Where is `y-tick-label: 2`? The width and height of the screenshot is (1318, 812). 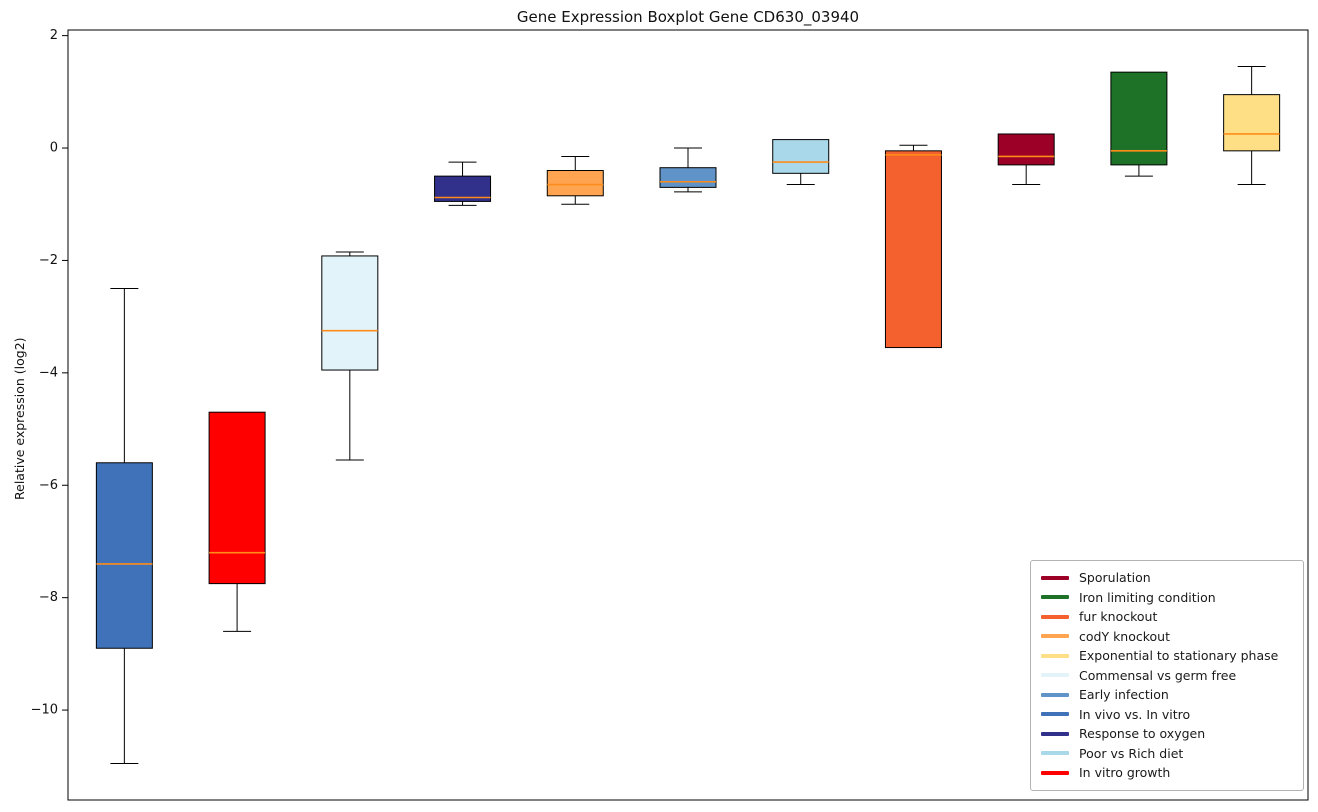 y-tick-label: 2 is located at coordinates (54, 35).